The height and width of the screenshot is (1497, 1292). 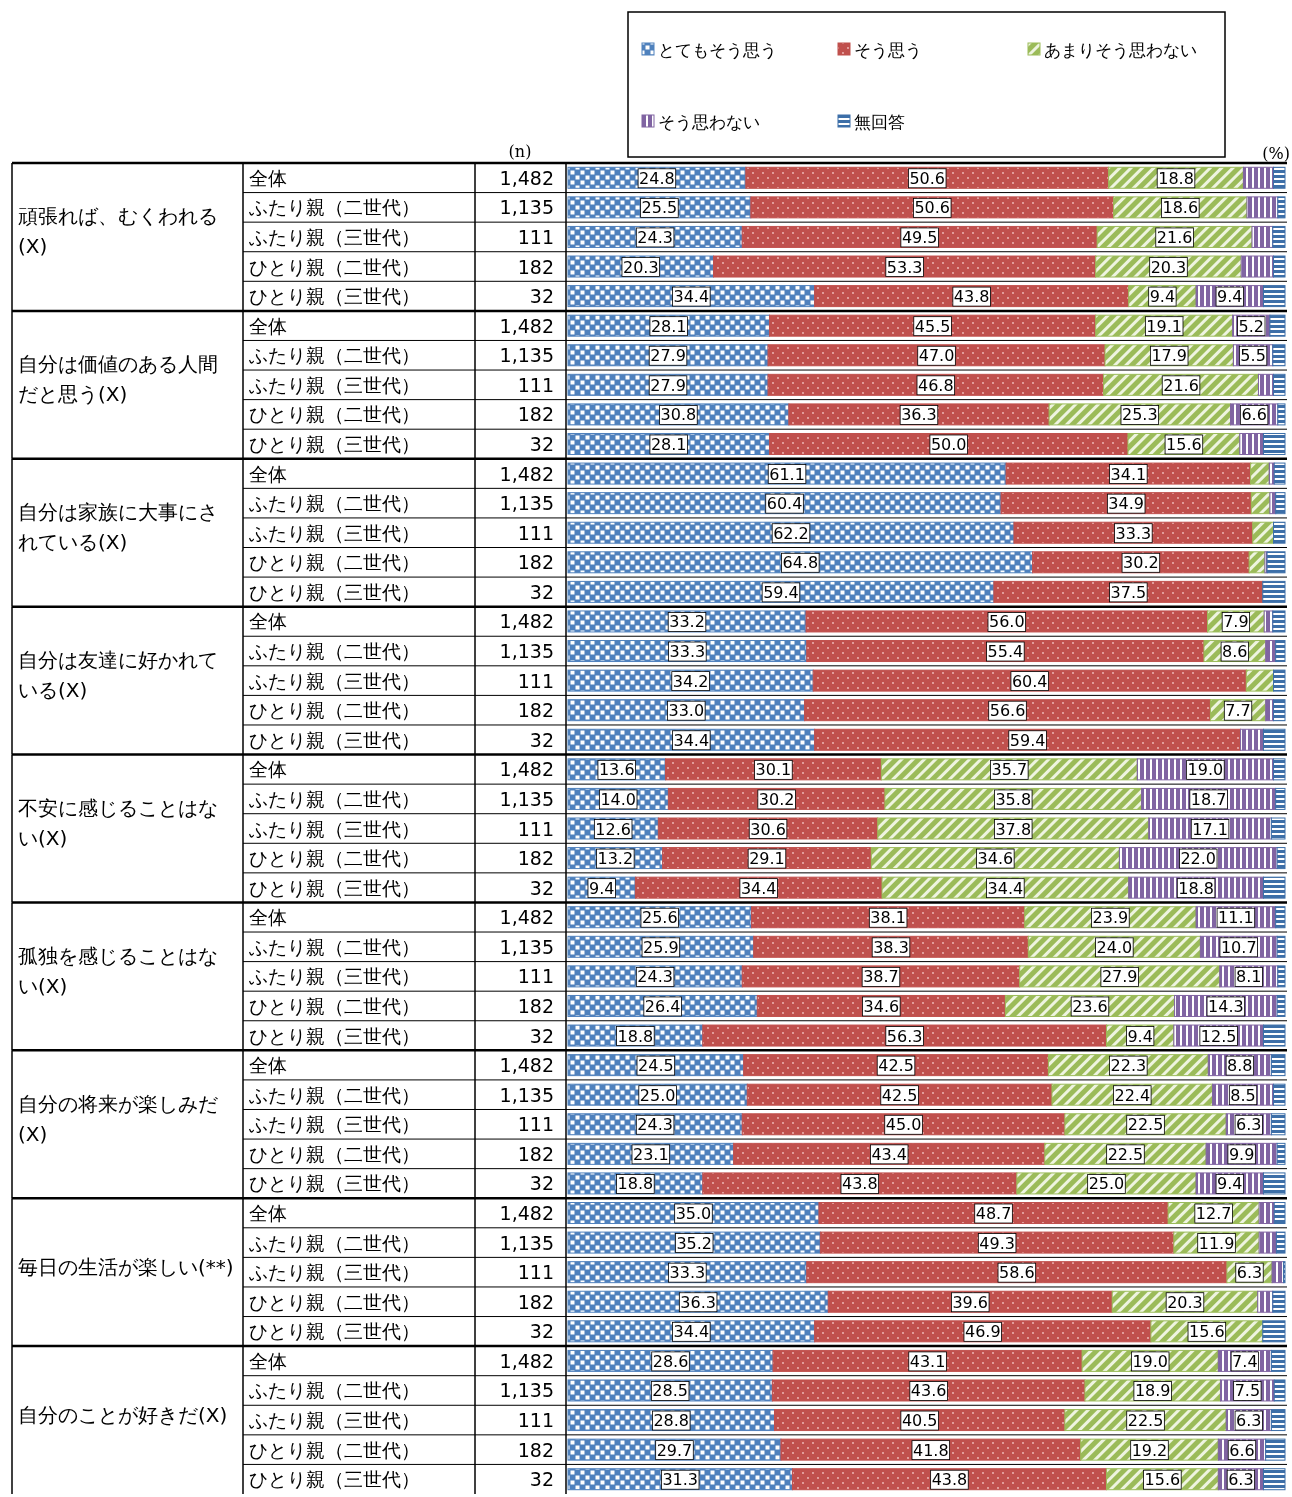 What do you see at coordinates (717, 50) in the screenshot?
I see `legend-label: とてもそう思う` at bounding box center [717, 50].